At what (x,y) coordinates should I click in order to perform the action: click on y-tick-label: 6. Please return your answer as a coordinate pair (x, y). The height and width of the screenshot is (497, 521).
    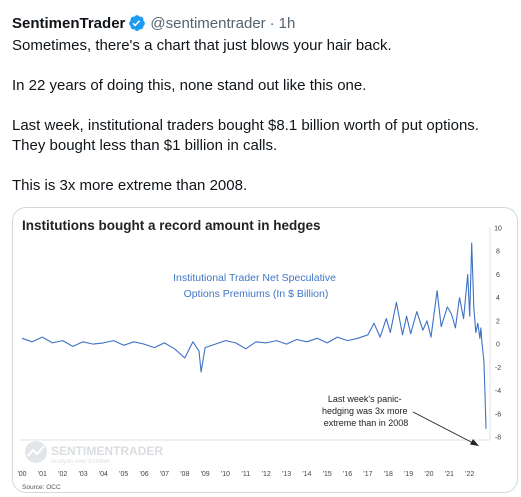
    Looking at the image, I should click on (498, 275).